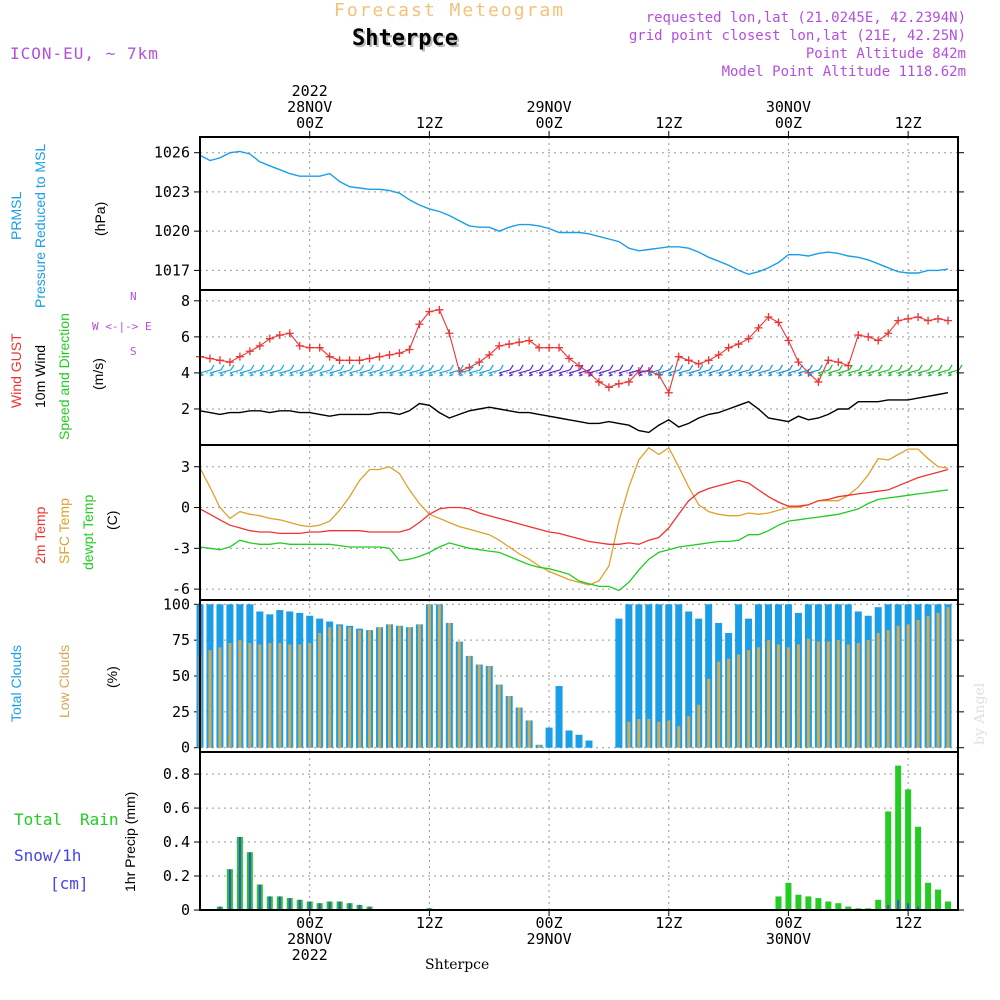  What do you see at coordinates (181, 712) in the screenshot?
I see `y-tick-label: 25` at bounding box center [181, 712].